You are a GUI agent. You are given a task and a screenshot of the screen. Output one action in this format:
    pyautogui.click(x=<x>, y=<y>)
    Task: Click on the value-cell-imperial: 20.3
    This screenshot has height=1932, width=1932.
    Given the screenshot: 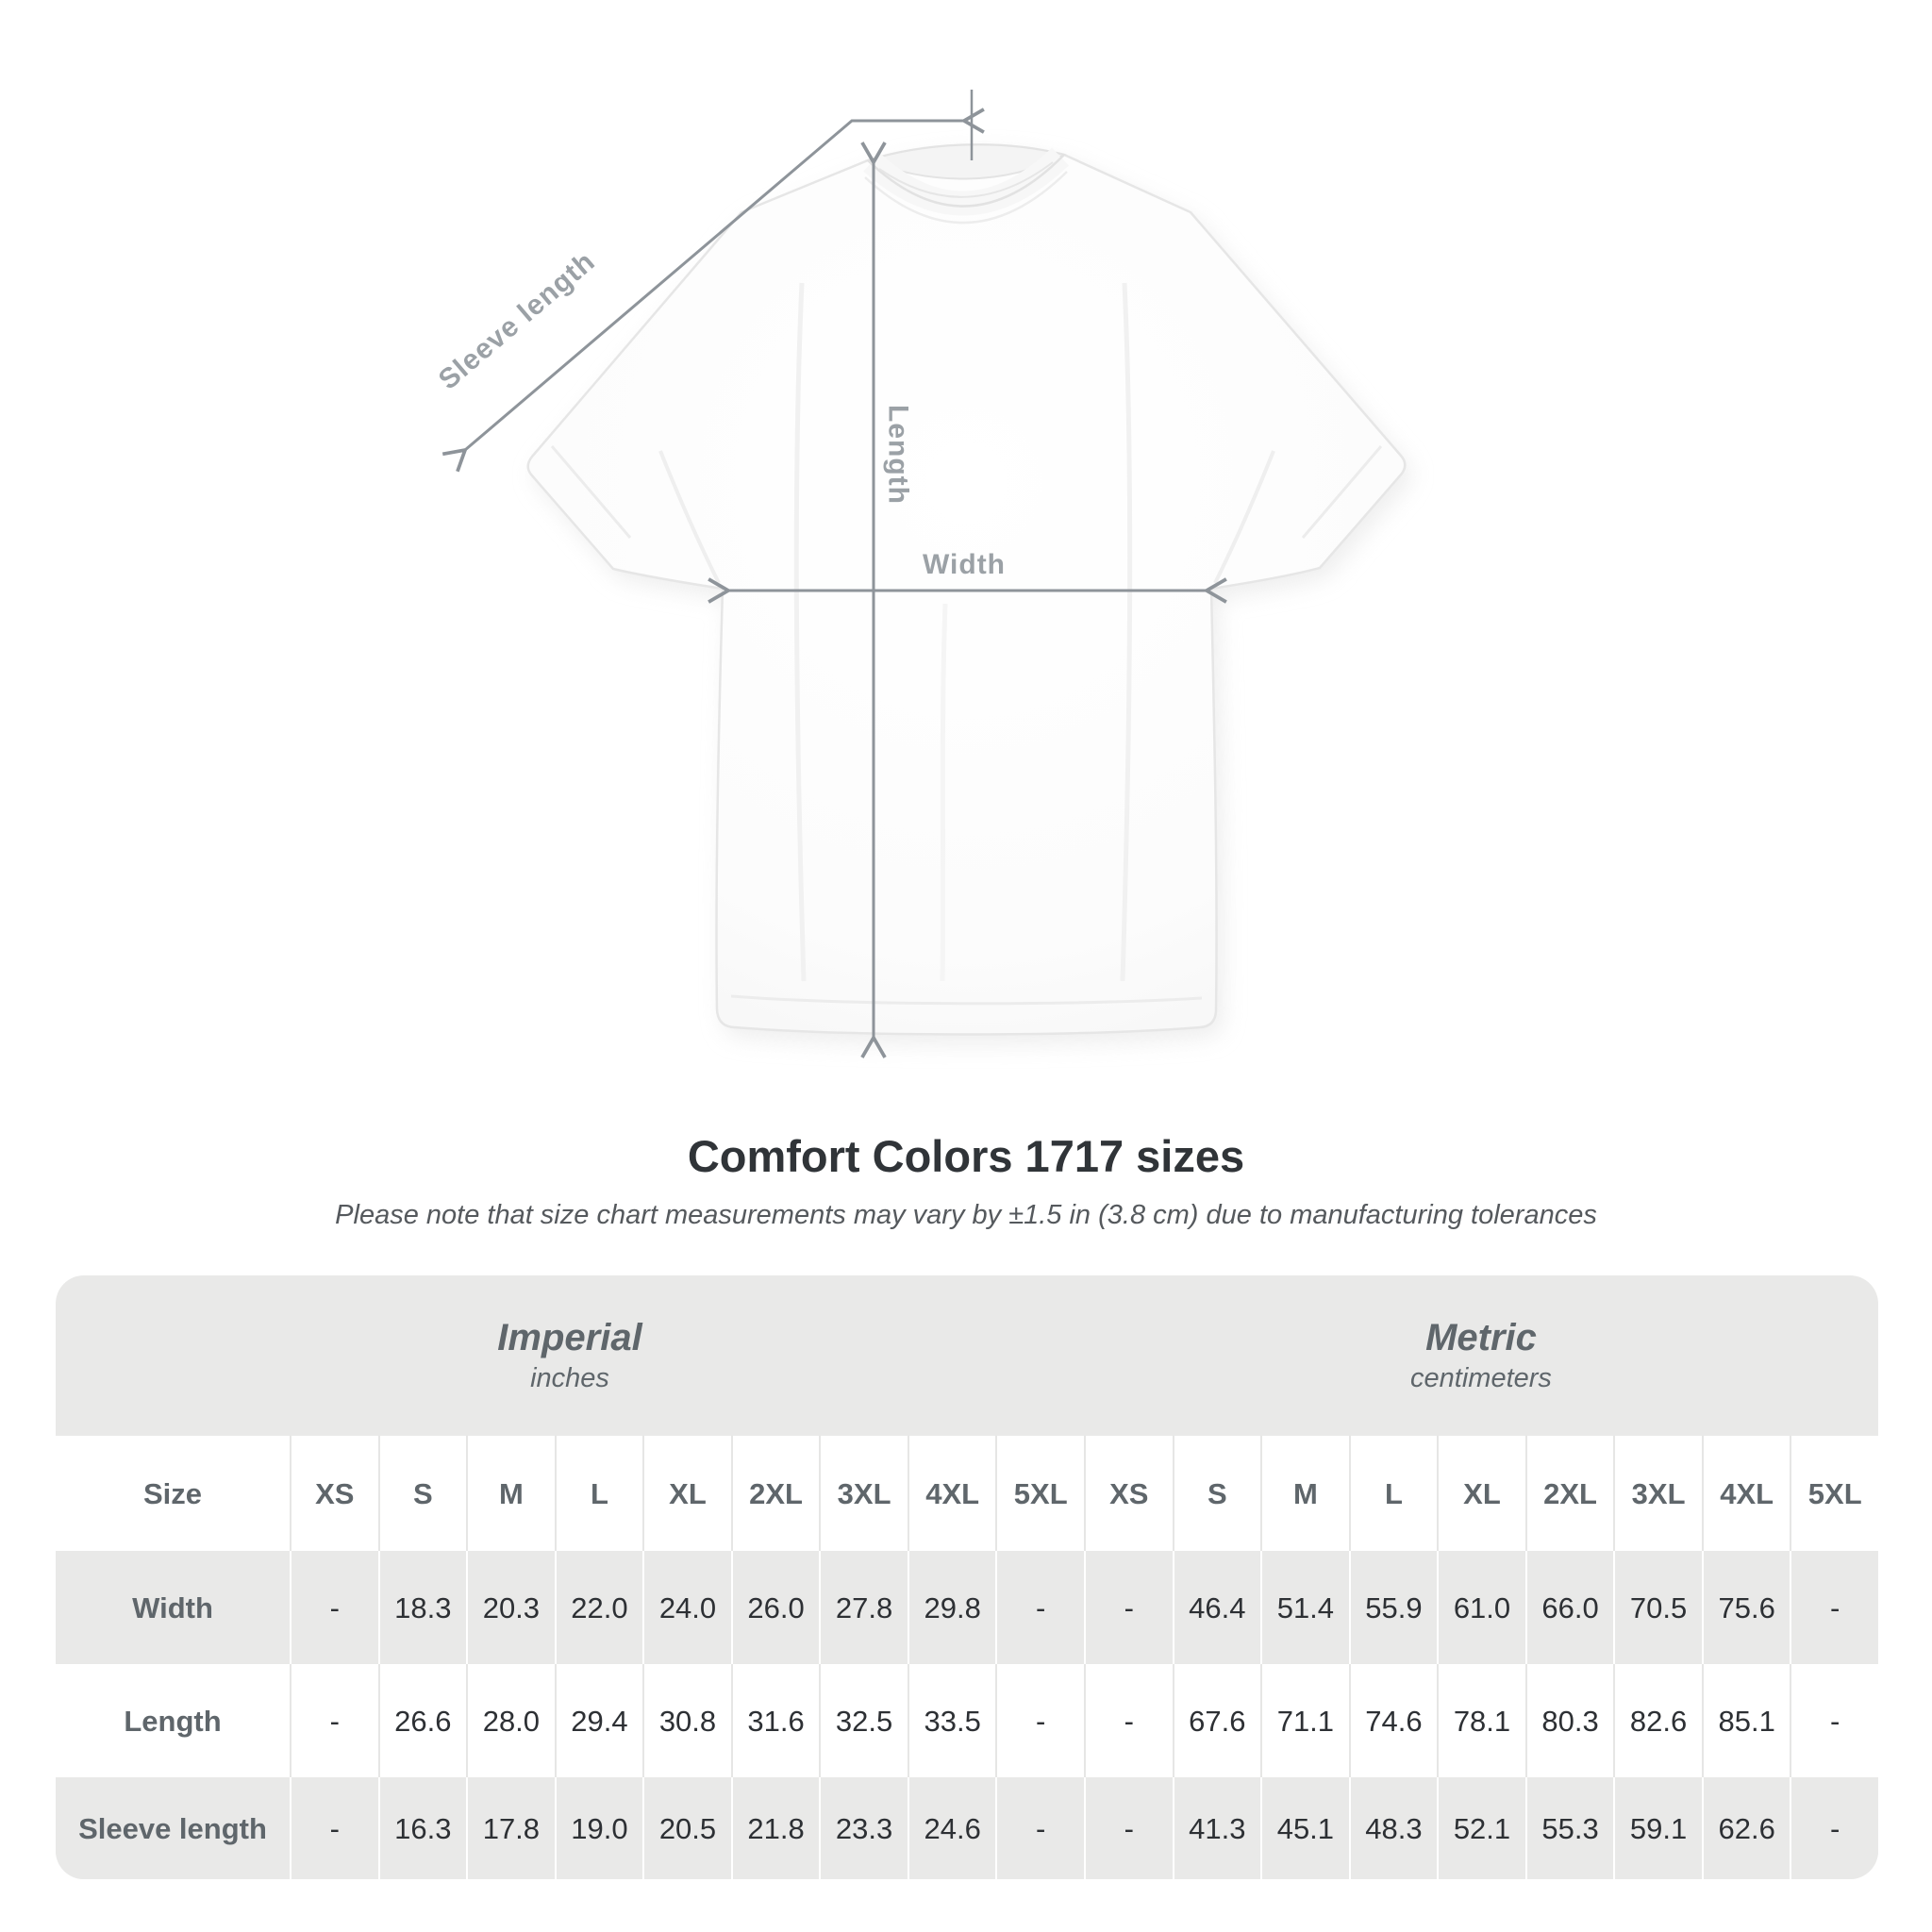 What is the action you would take?
    pyautogui.click(x=511, y=1608)
    